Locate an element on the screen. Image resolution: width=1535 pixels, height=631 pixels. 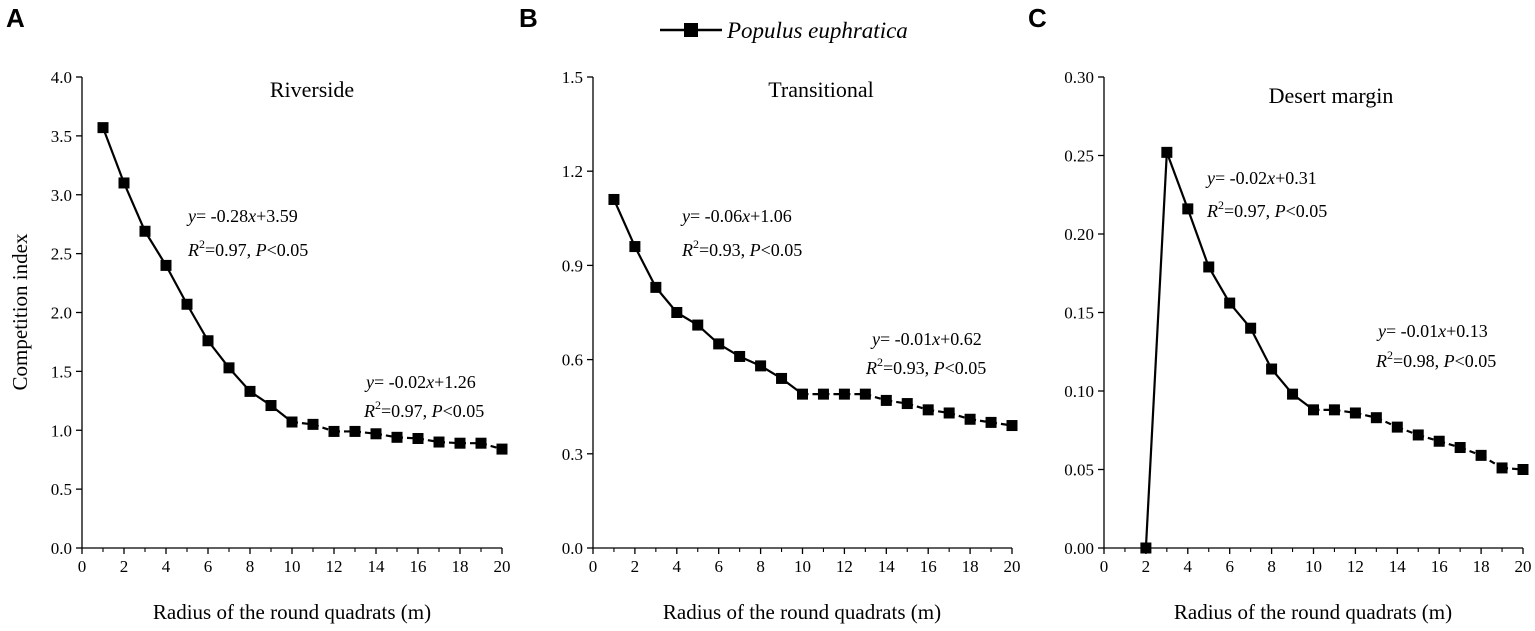
y-tick-label: 2.5 is located at coordinates (61, 254).